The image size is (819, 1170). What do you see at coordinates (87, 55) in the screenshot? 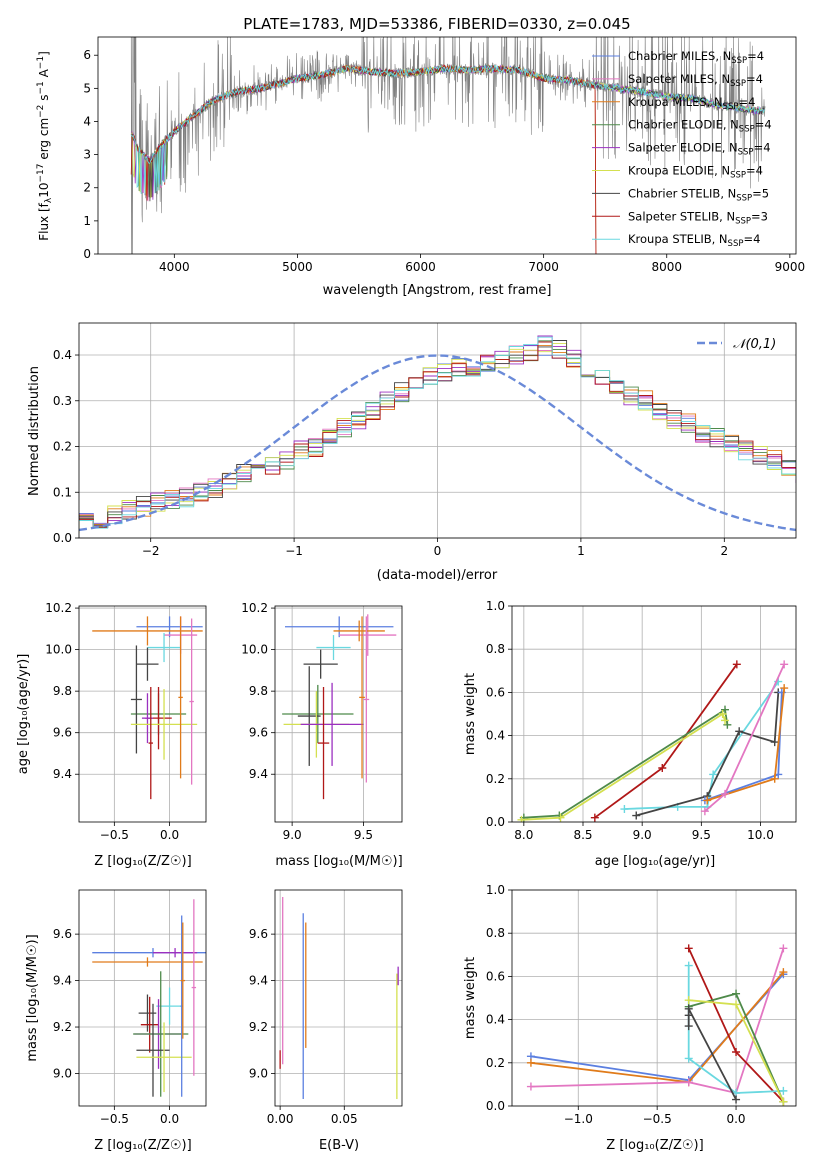
I see `y-tick-label: 6` at bounding box center [87, 55].